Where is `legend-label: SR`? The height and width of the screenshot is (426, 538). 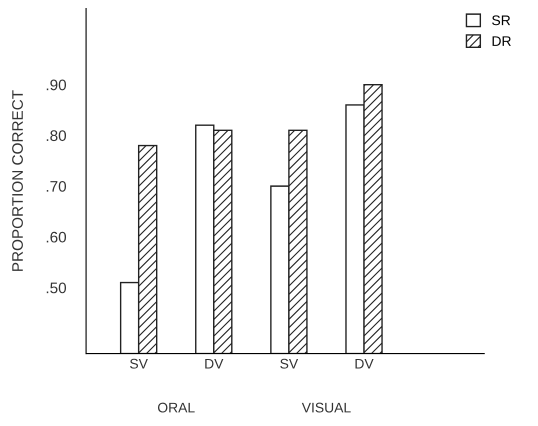 legend-label: SR is located at coordinates (501, 20).